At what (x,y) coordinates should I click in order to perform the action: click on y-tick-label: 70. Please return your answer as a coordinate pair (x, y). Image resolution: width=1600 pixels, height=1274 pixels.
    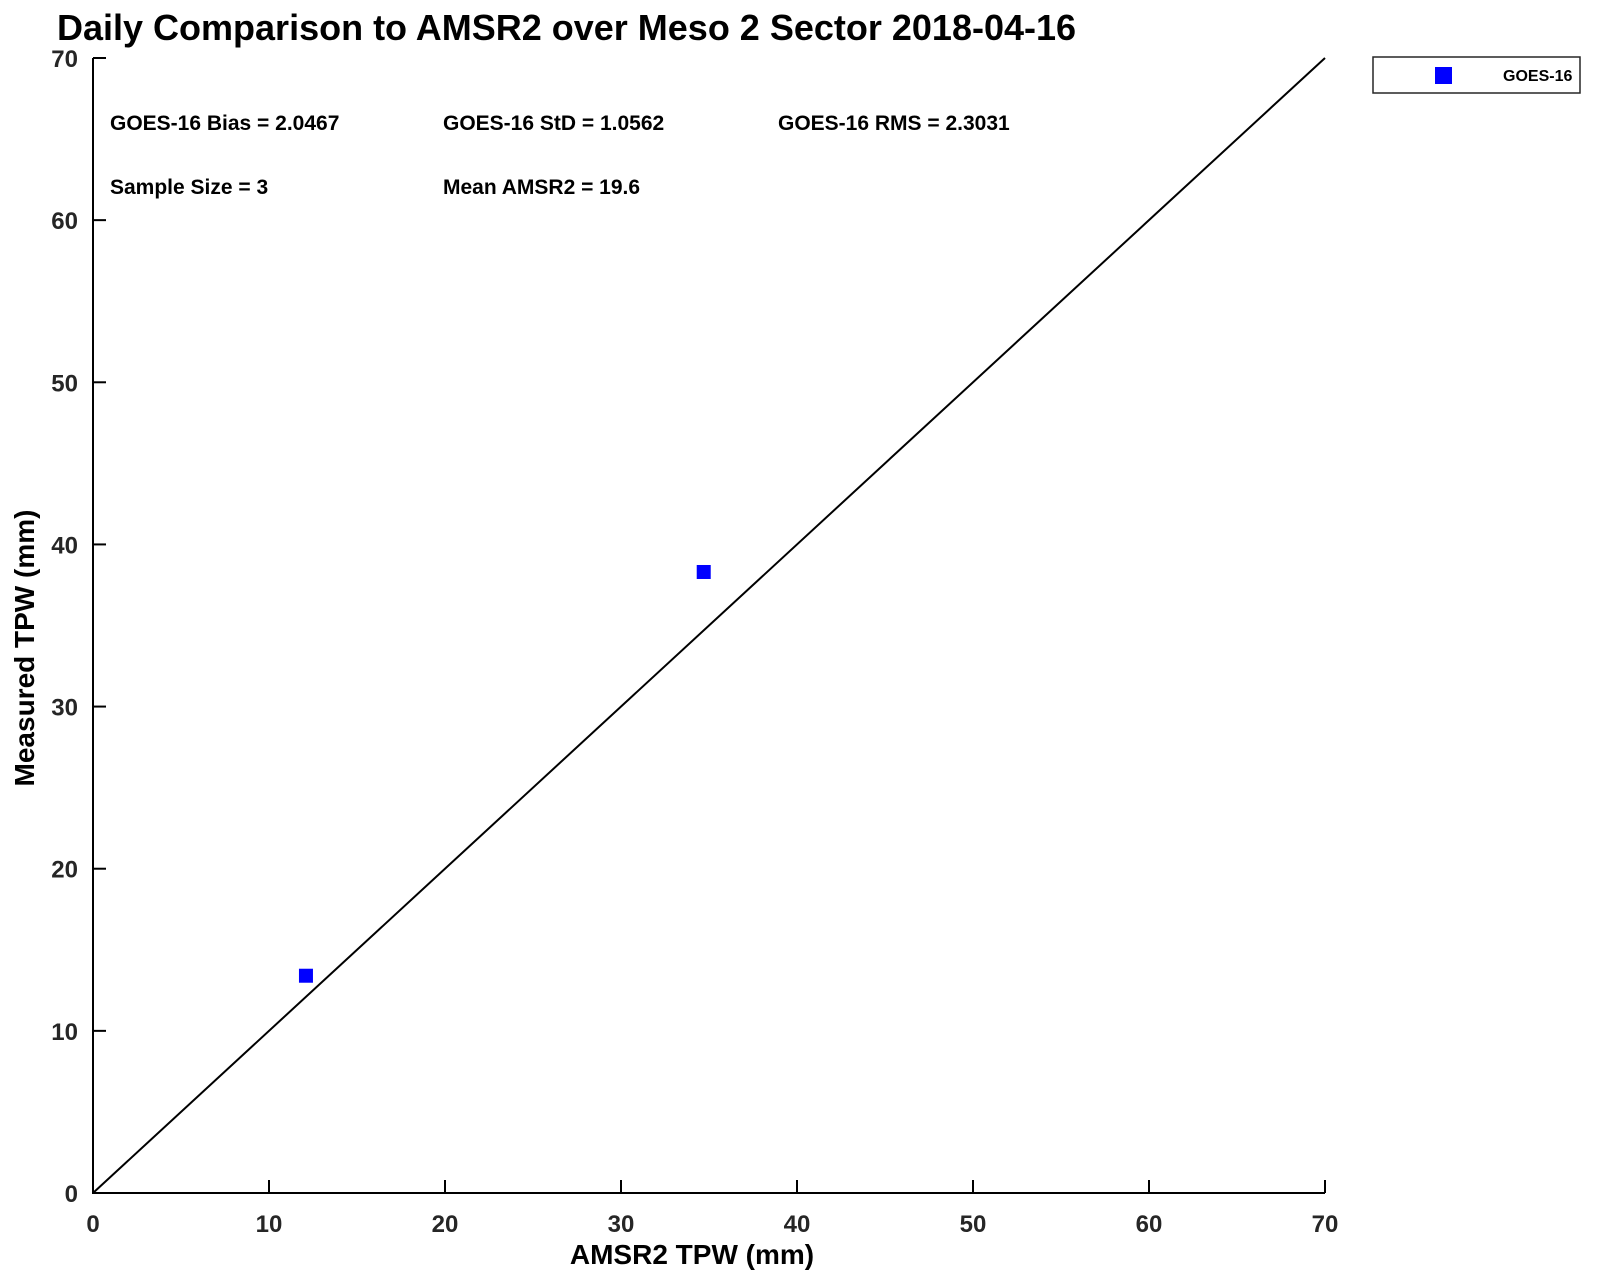
    Looking at the image, I should click on (64, 59).